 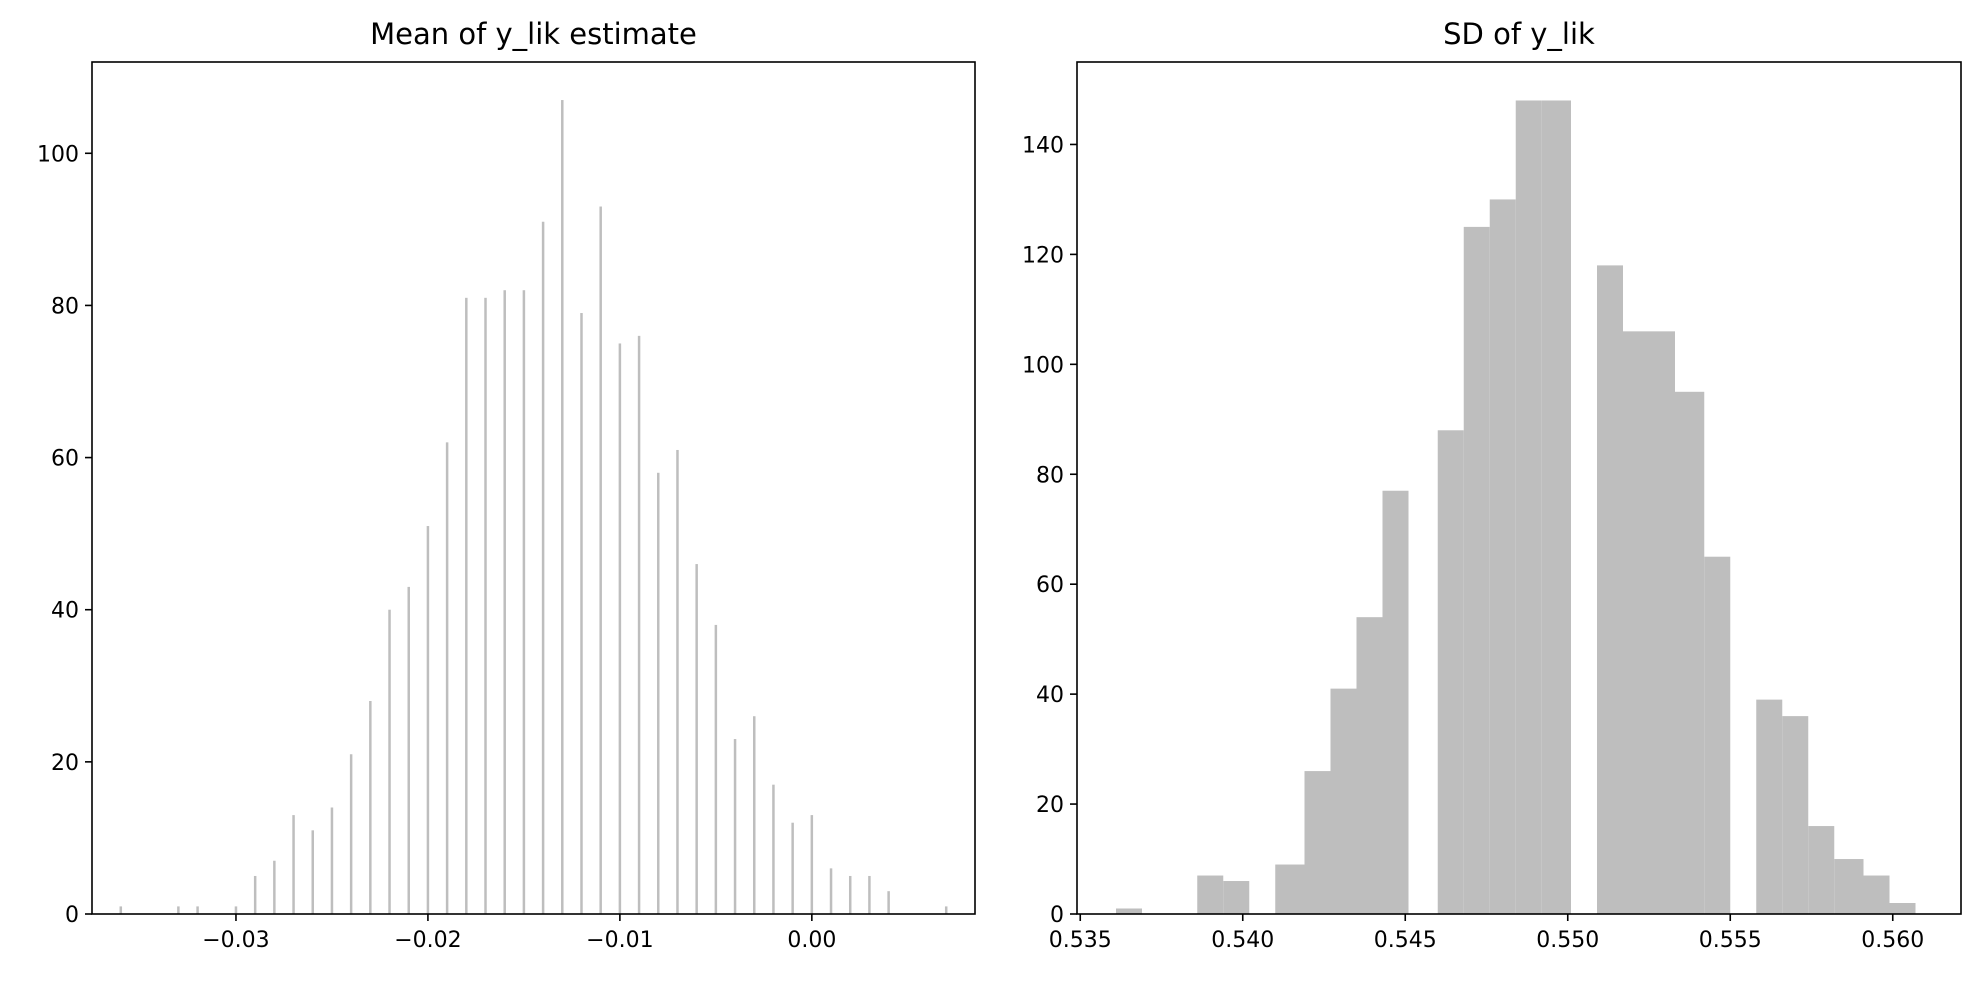 I want to click on x-tick-label: 0.550, so click(x=1567, y=940).